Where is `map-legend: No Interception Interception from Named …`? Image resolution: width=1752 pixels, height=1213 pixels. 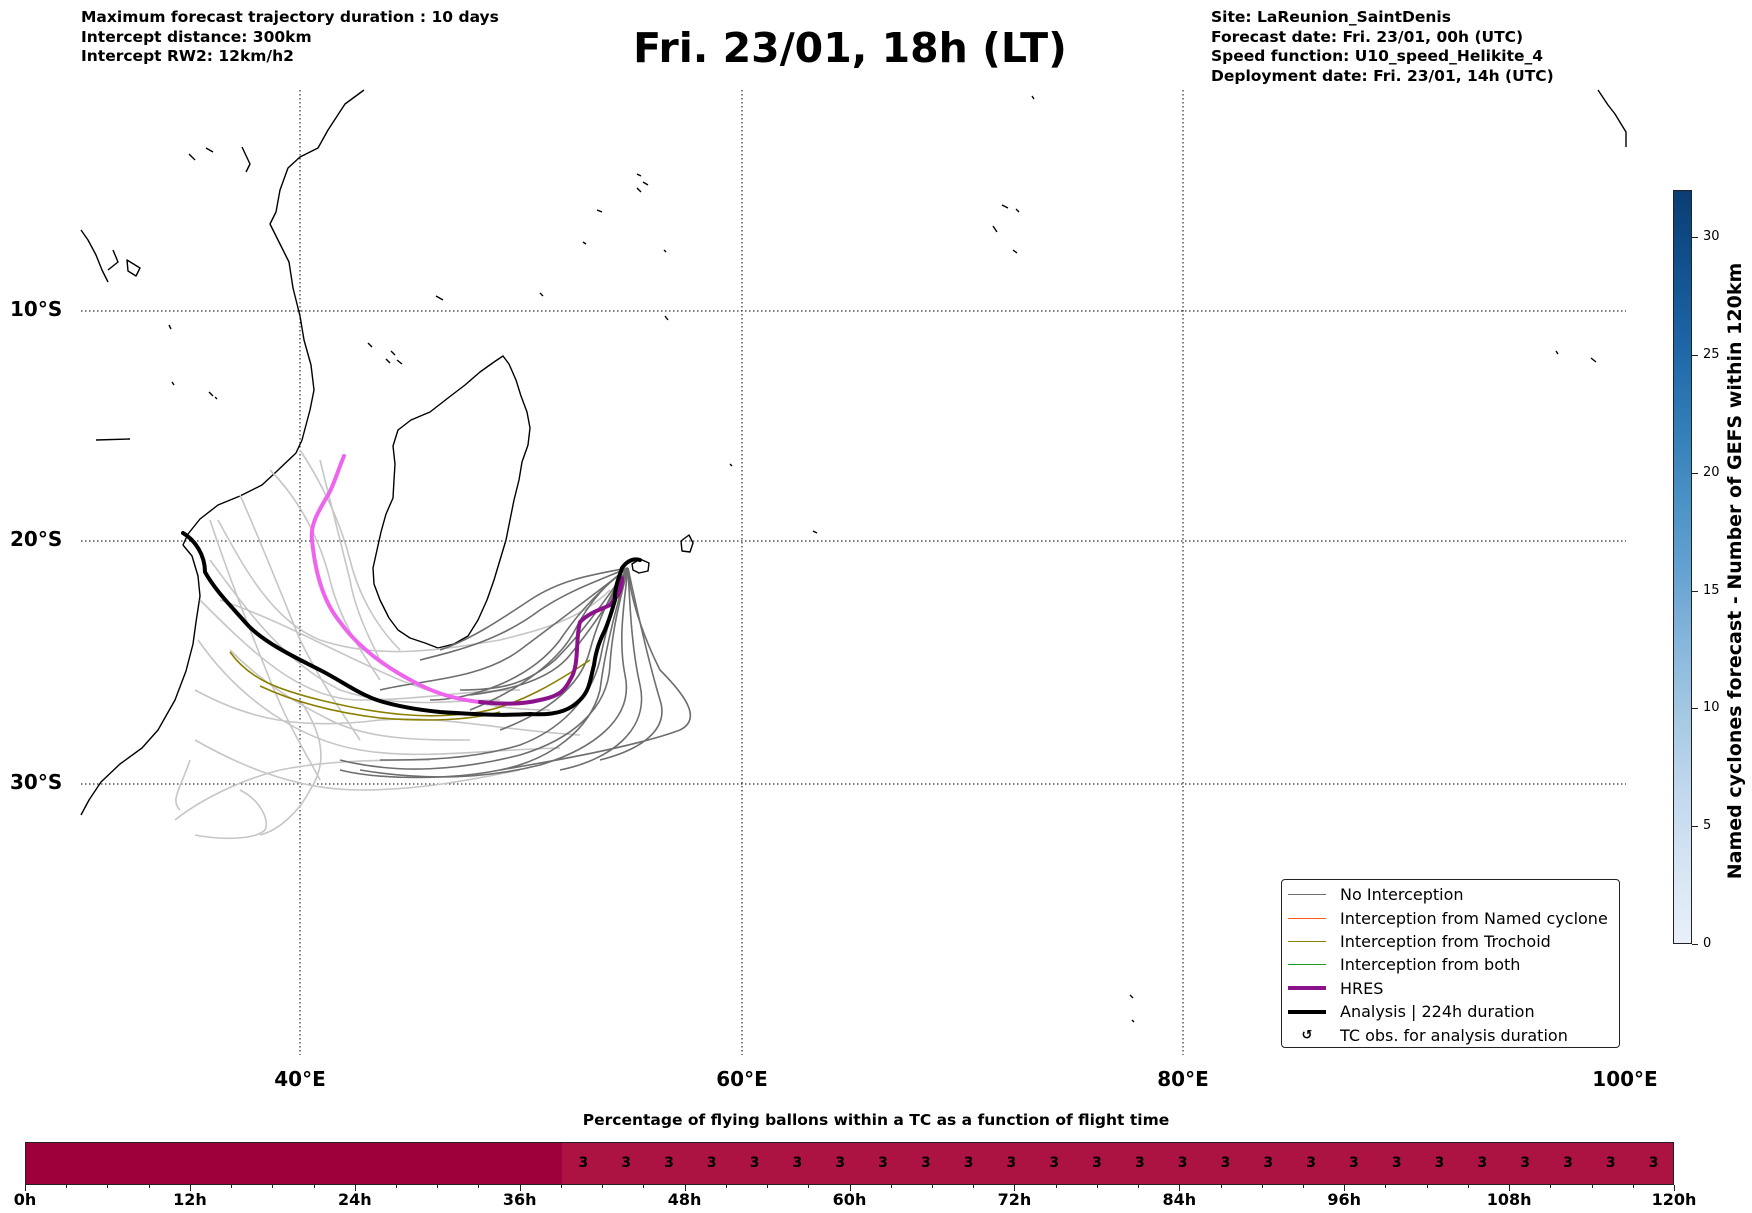 map-legend: No Interception Interception from Named … is located at coordinates (1450, 963).